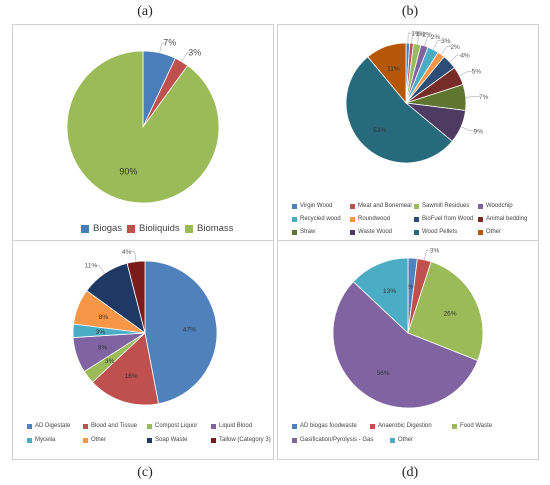 The width and height of the screenshot is (550, 485). I want to click on pie-label-compost-liquor: 3%, so click(110, 361).